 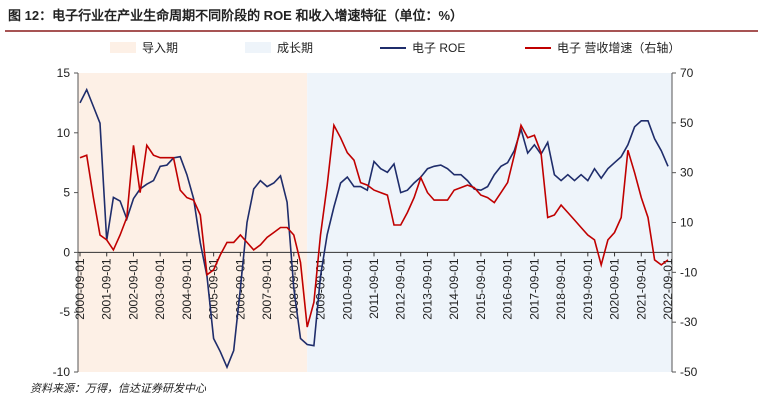 What do you see at coordinates (534, 289) in the screenshot?
I see `x-tick-label: 2017-09-01` at bounding box center [534, 289].